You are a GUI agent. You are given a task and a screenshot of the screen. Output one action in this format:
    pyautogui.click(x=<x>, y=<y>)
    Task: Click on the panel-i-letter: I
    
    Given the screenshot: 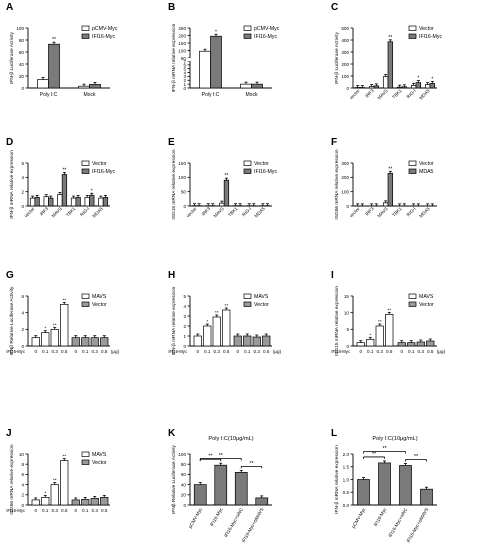 What is the action you would take?
    pyautogui.click(x=332, y=275)
    